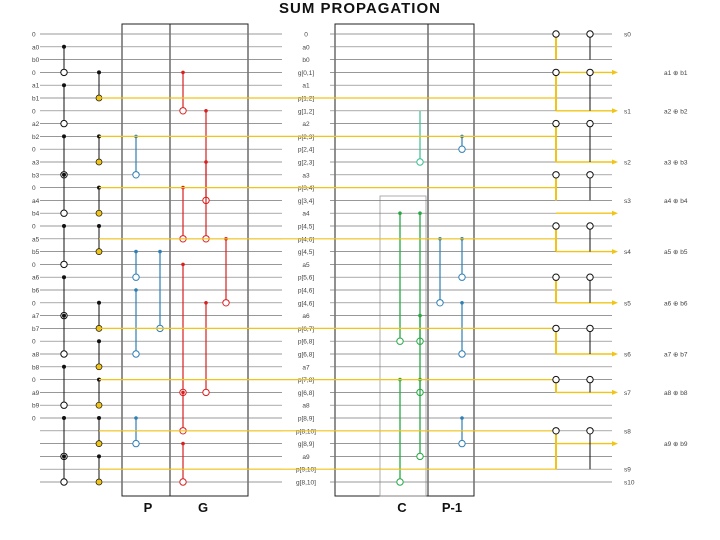 The image size is (720, 540). Describe the element at coordinates (36, 406) in the screenshot. I see `left-wire-label: b9` at that location.